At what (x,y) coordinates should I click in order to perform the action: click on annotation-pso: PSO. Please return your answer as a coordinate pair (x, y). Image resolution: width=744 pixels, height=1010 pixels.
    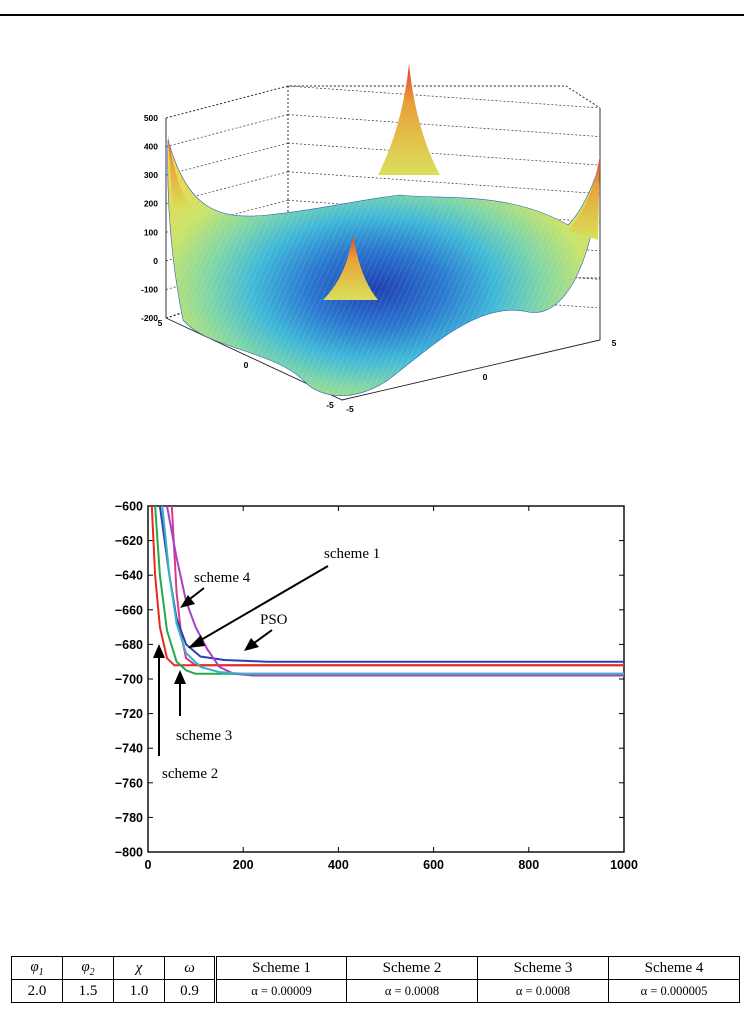
    Looking at the image, I should click on (274, 620).